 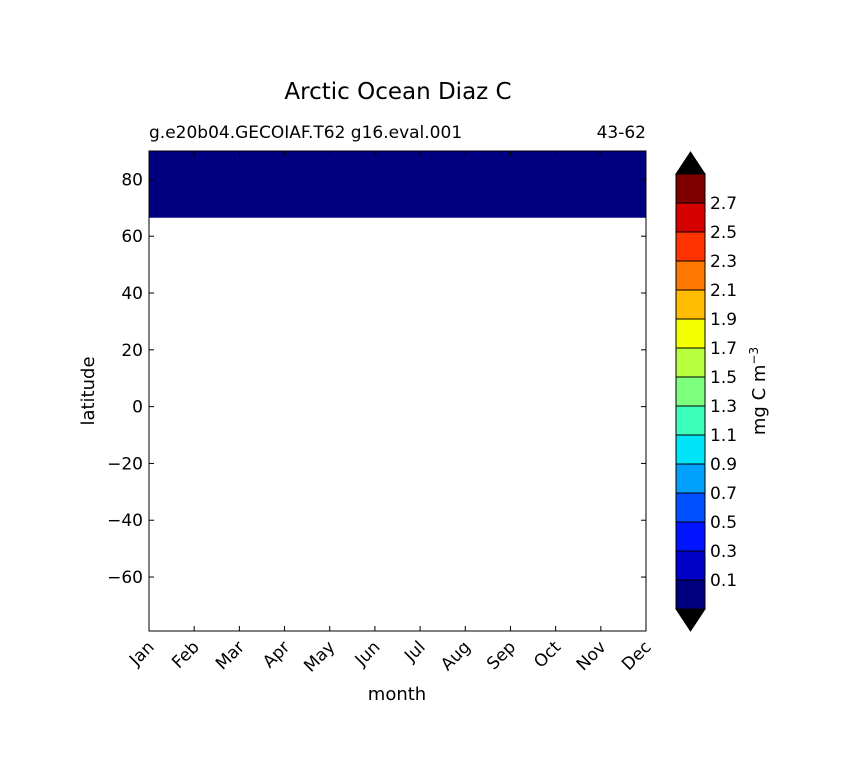 What do you see at coordinates (723, 291) in the screenshot?
I see `colorbar-tick-label: 2.1` at bounding box center [723, 291].